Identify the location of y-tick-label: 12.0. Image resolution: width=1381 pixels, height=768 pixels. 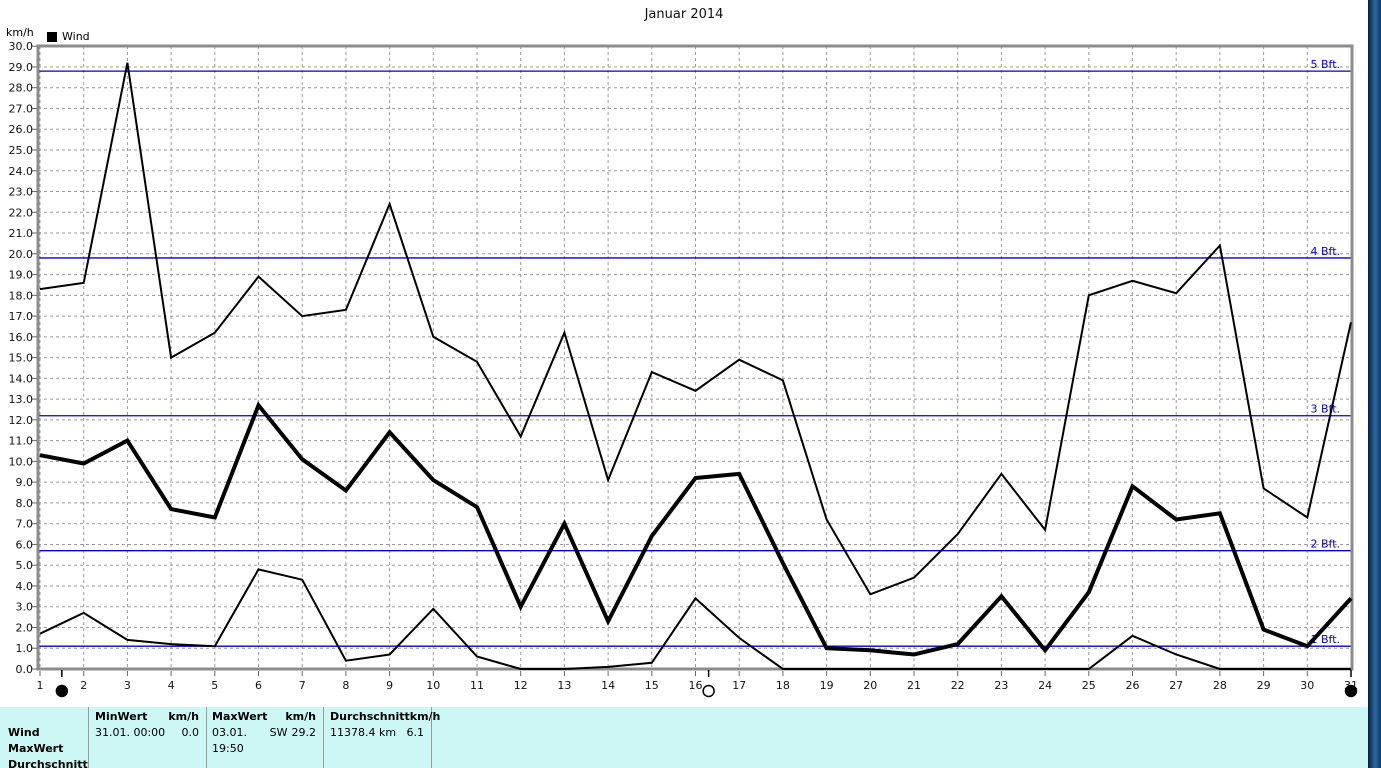
(21, 420).